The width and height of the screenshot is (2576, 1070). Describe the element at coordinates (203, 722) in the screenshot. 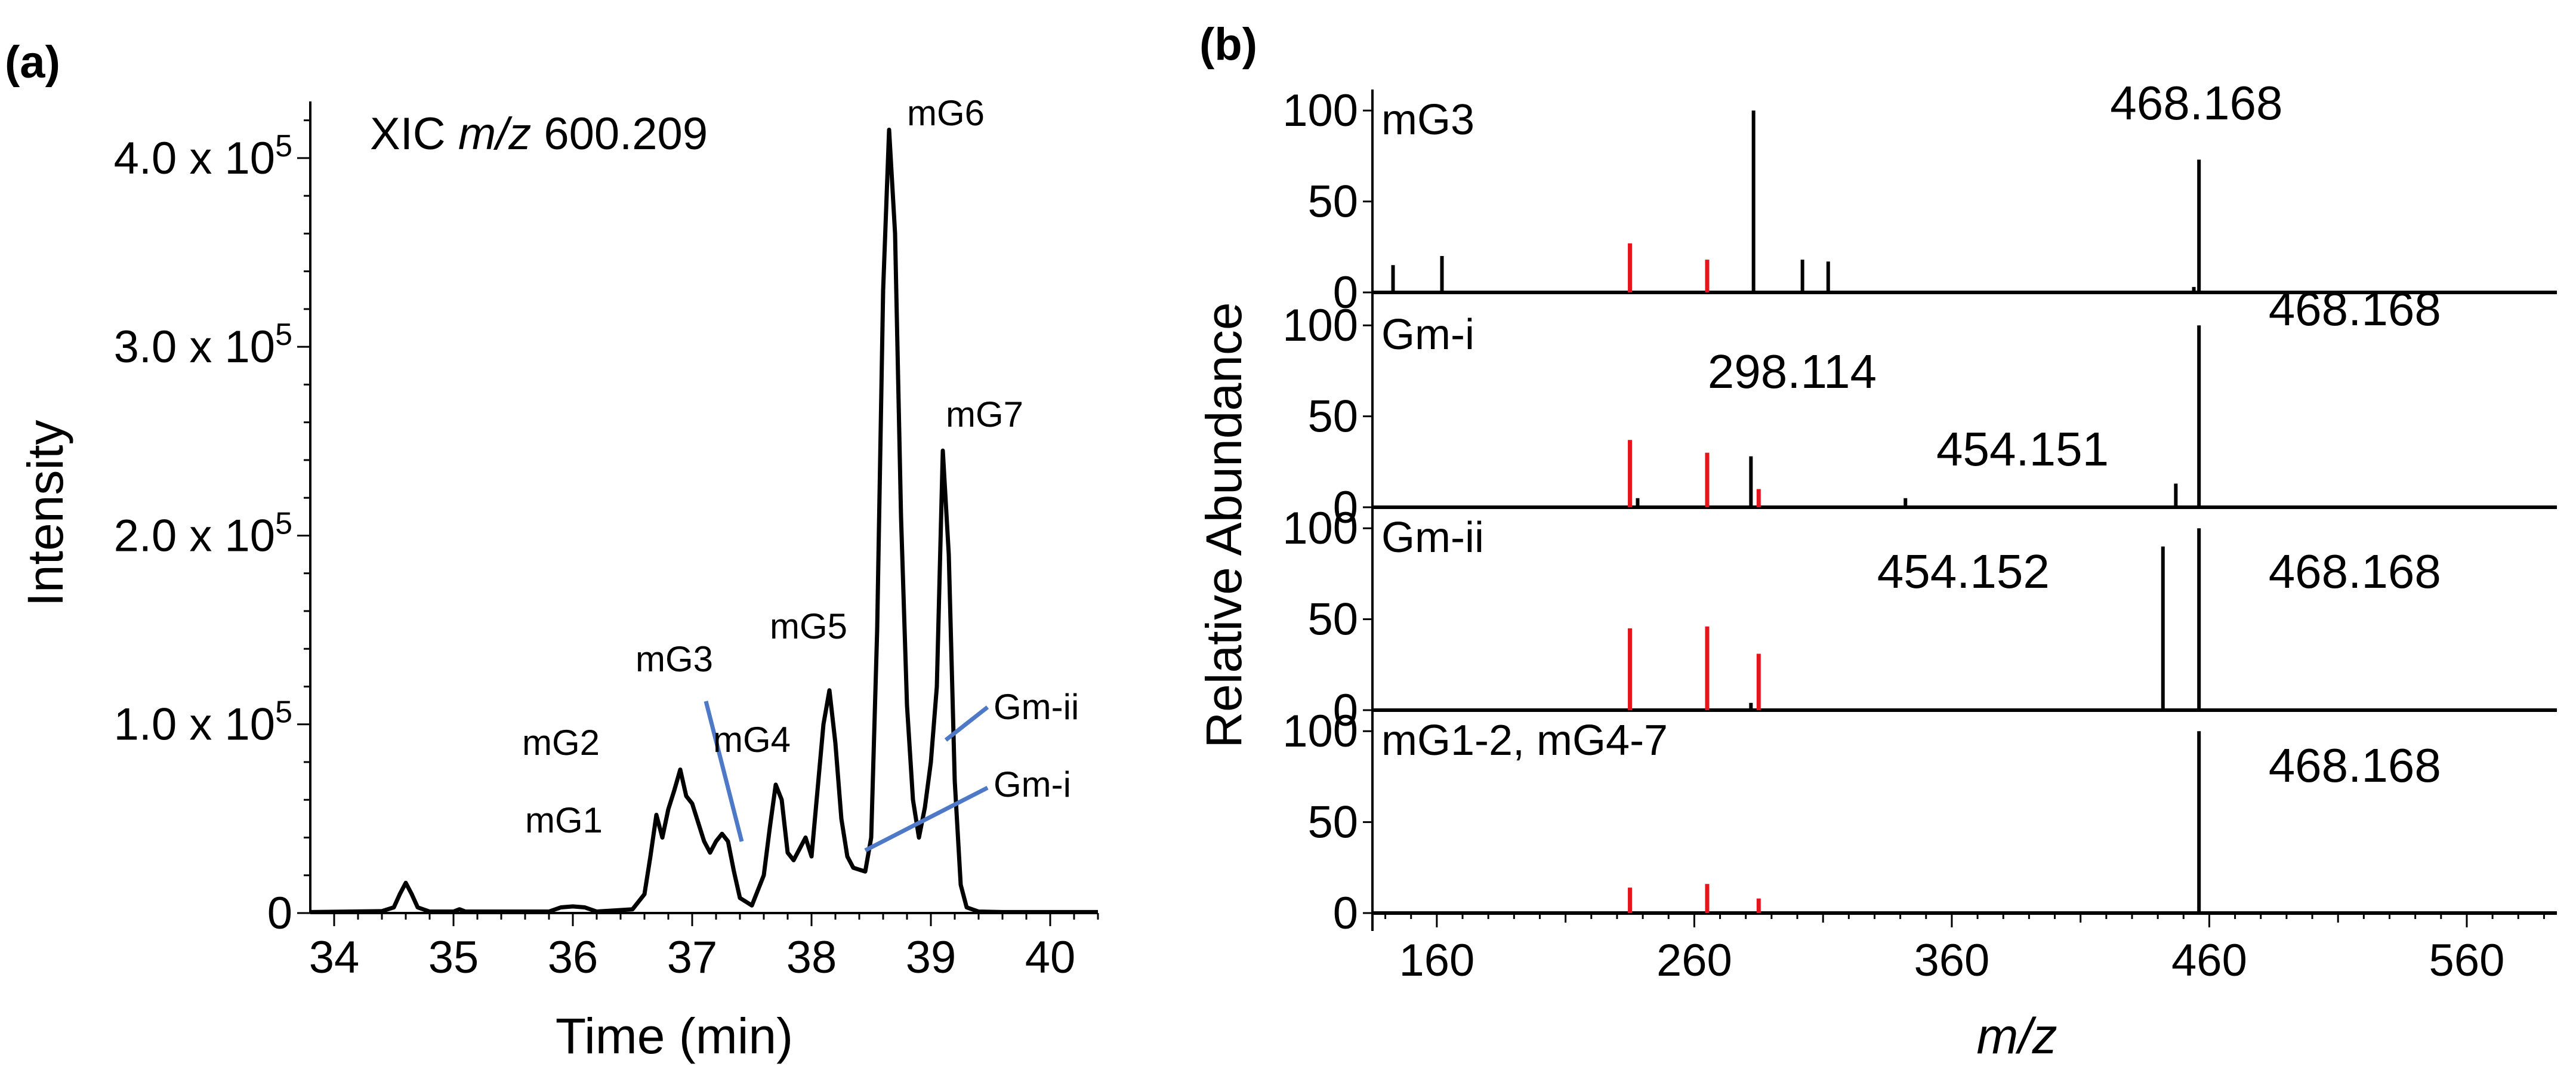

I see `y-tick-label-a: 1.0 x 10⁵` at that location.